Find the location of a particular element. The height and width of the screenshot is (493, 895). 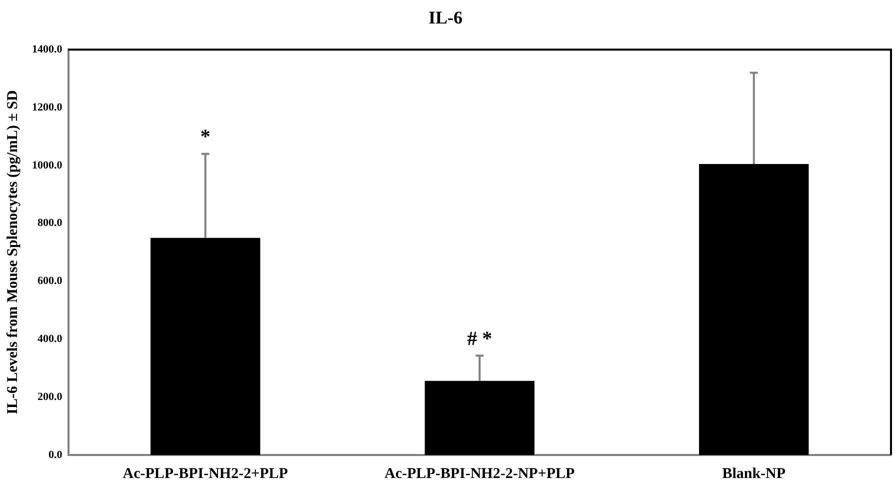

annotation: * is located at coordinates (205, 137).